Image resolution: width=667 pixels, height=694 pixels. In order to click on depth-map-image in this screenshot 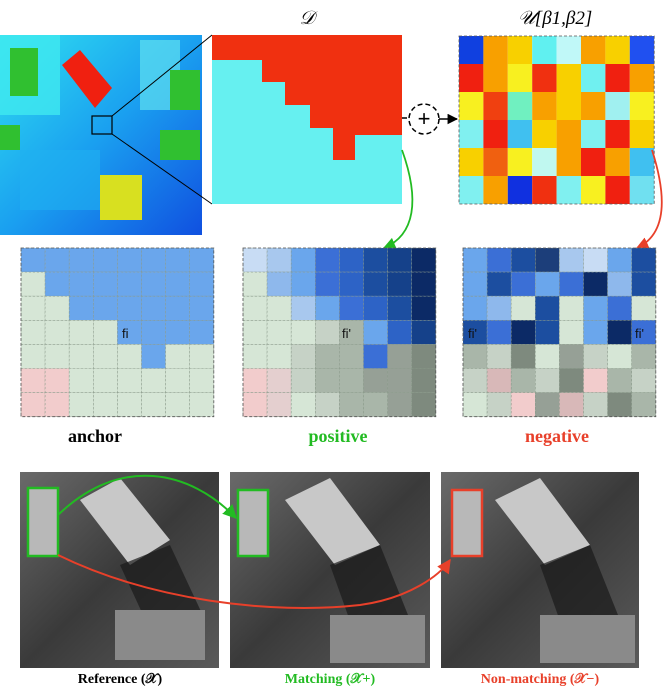, I will do `click(101, 135)`.